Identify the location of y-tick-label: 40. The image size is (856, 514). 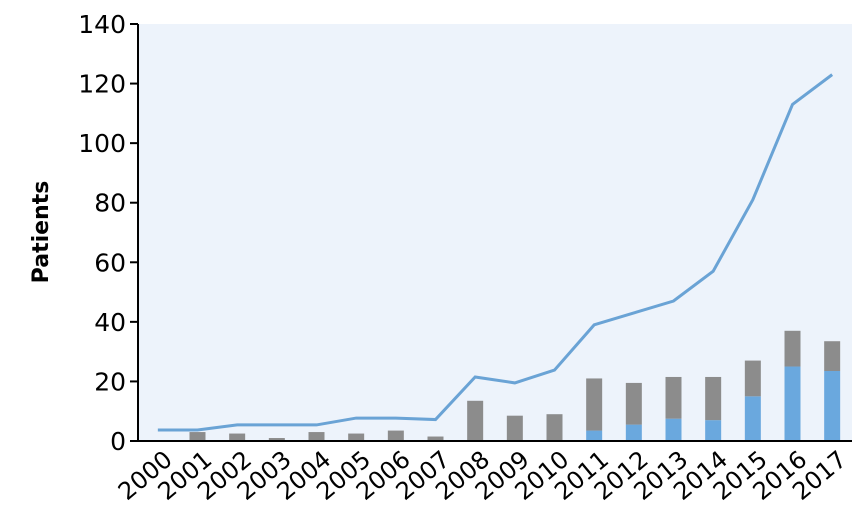
(110, 322).